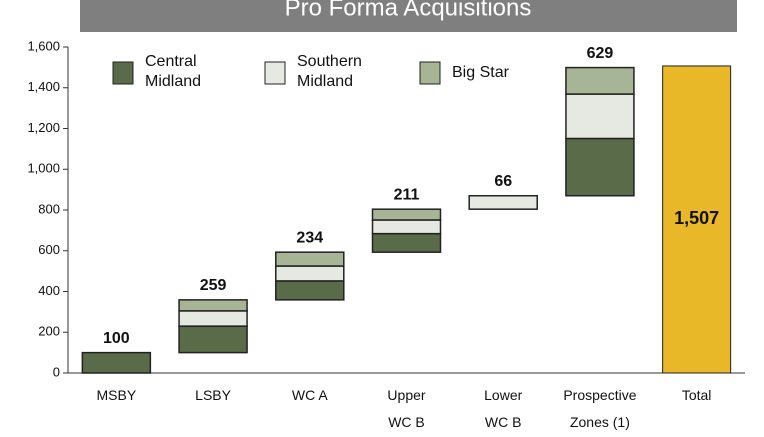  Describe the element at coordinates (43, 168) in the screenshot. I see `y-tick-label: 1,000` at that location.